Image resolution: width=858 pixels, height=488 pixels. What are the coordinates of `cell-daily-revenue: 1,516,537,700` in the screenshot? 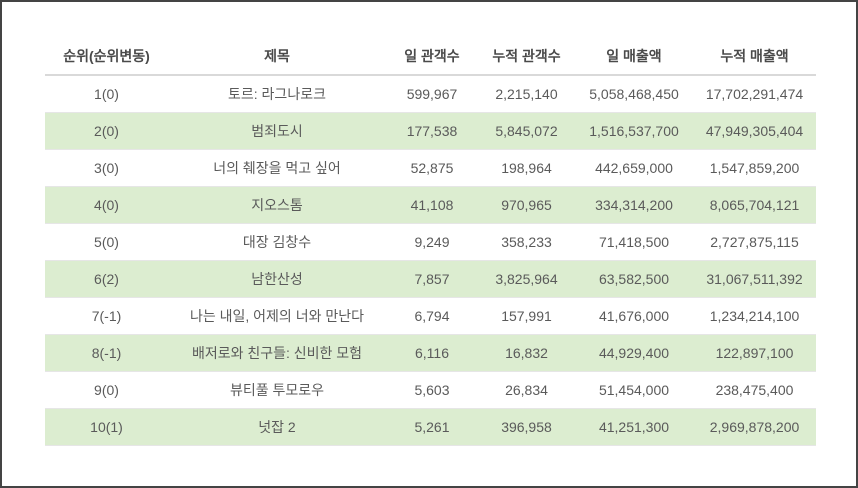 It's located at (634, 131).